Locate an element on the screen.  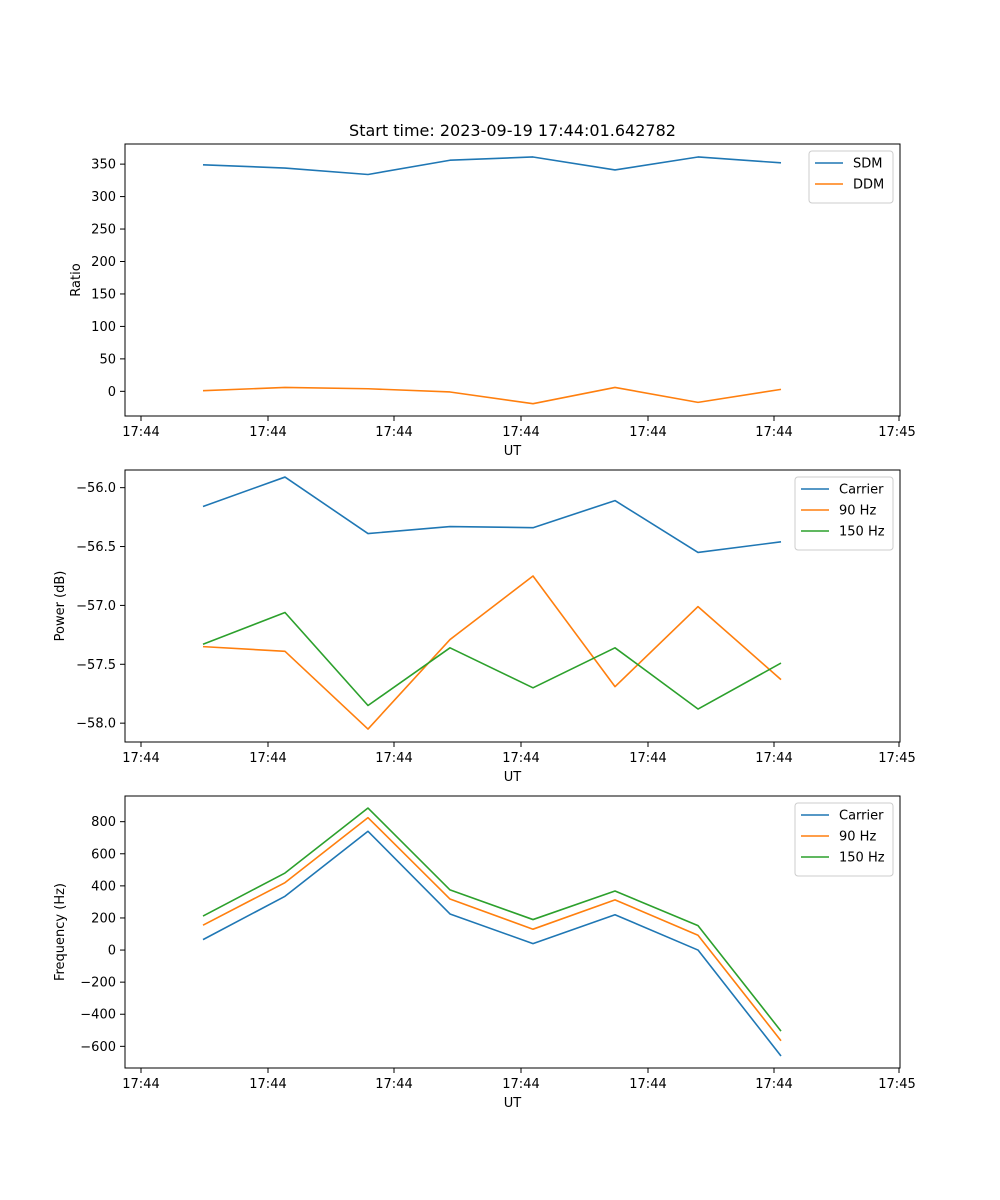
y-tick-label: −400 is located at coordinates (98, 1015).